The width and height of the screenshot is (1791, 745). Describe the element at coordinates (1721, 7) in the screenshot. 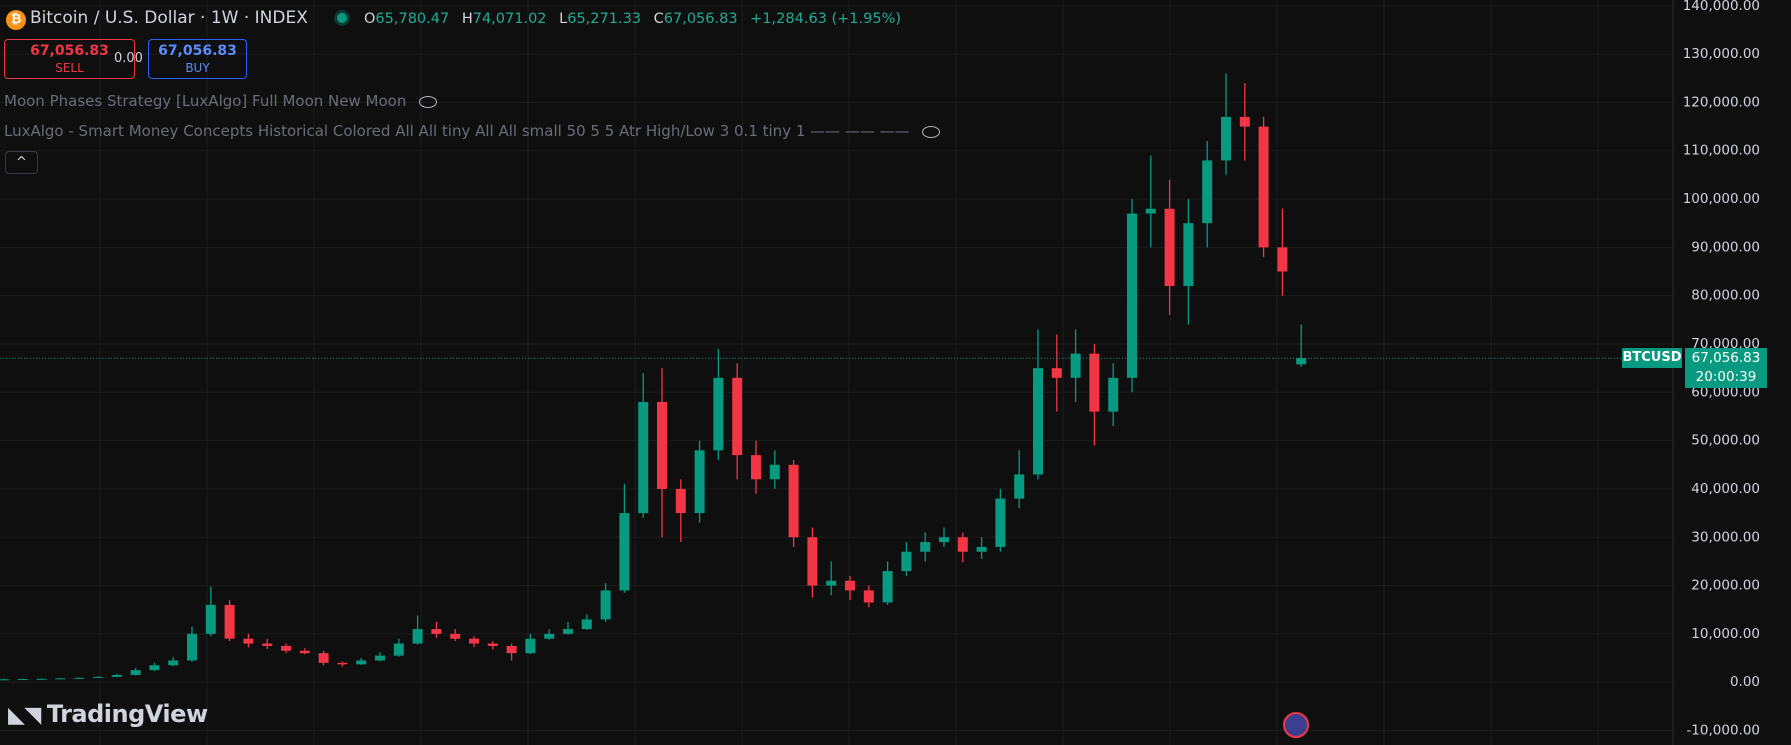

I see `y-tick-label: 140,000.00` at that location.